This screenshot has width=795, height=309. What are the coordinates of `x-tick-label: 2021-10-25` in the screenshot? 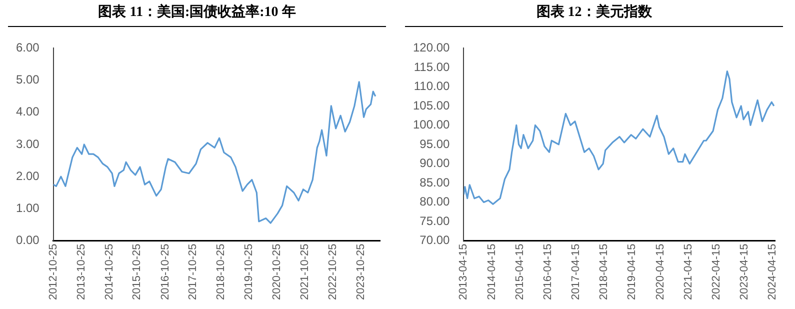 It's located at (305, 272).